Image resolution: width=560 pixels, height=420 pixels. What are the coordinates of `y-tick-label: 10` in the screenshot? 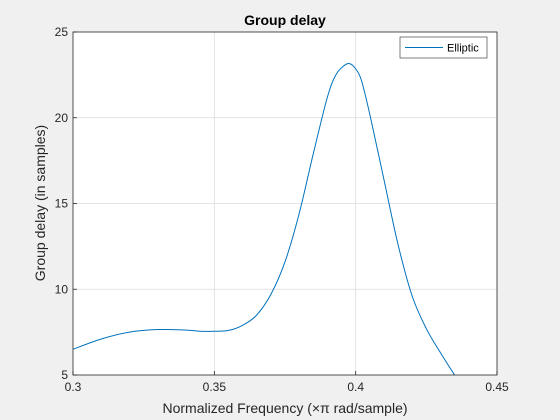 It's located at (62, 289).